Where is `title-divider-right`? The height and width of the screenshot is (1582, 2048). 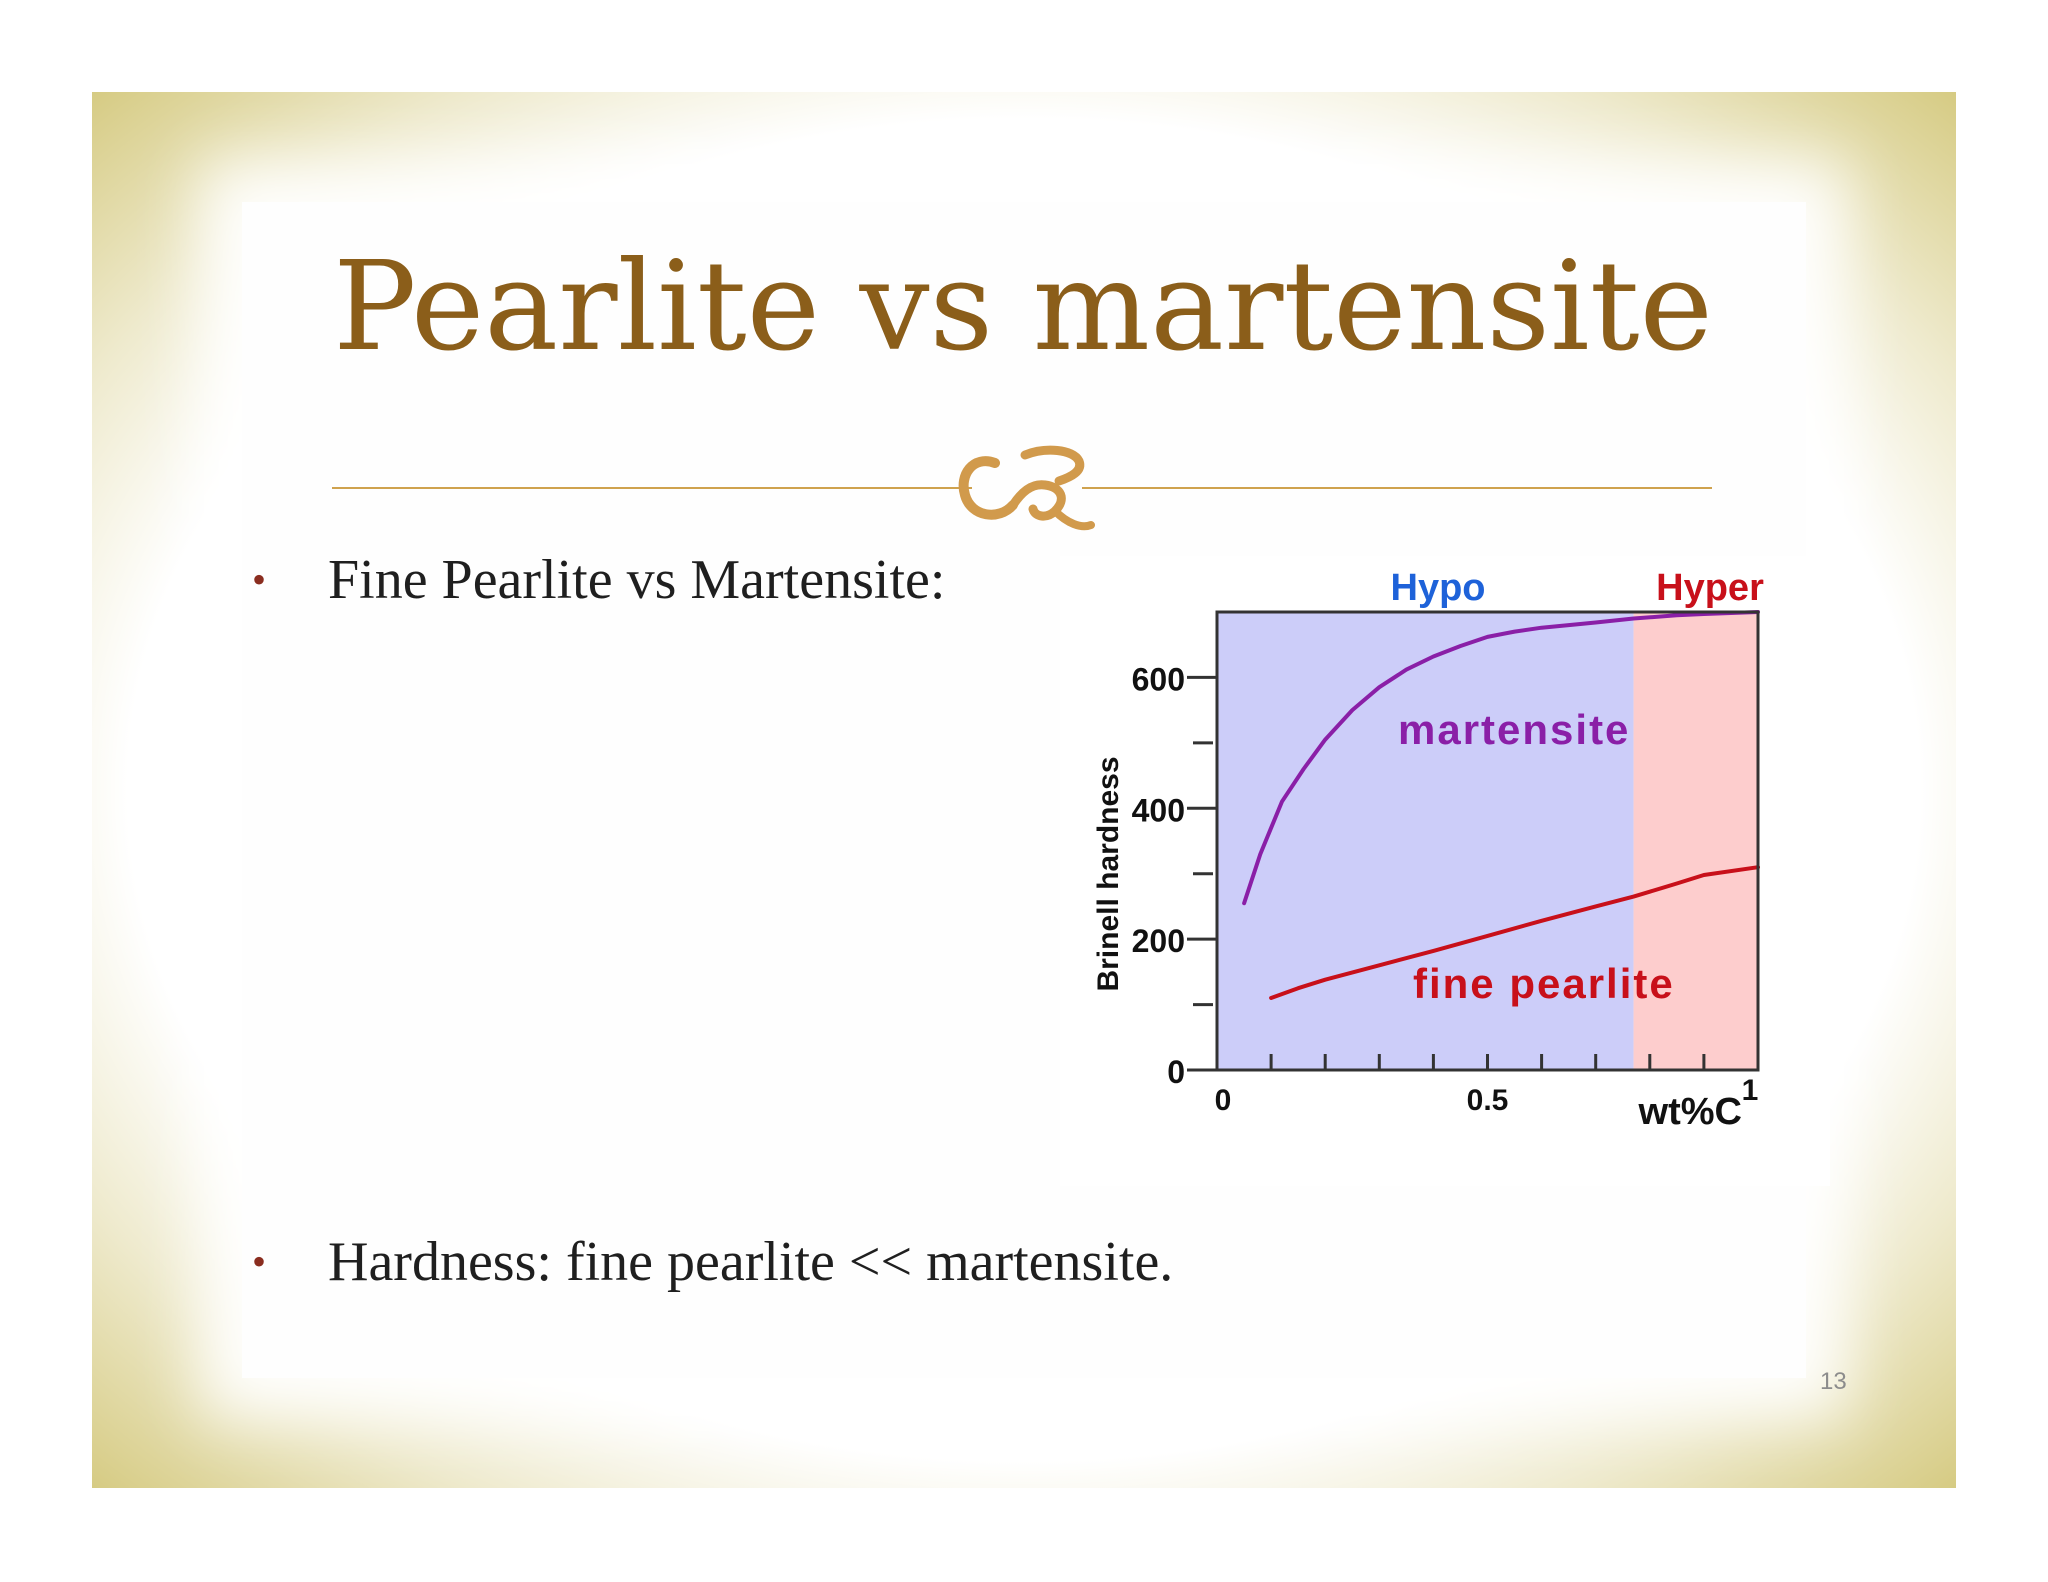 title-divider-right is located at coordinates (1397, 488).